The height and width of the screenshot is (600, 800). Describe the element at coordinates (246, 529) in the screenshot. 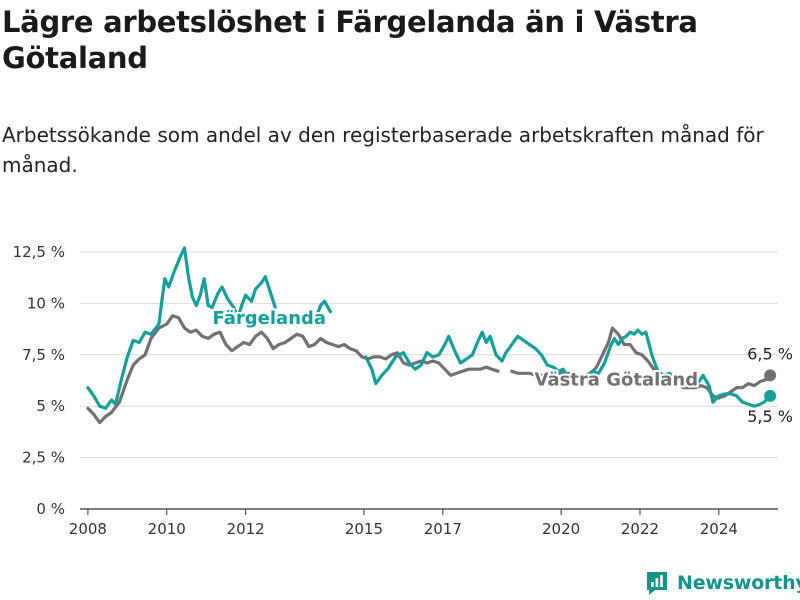

I see `x-tick-label: 2012` at that location.